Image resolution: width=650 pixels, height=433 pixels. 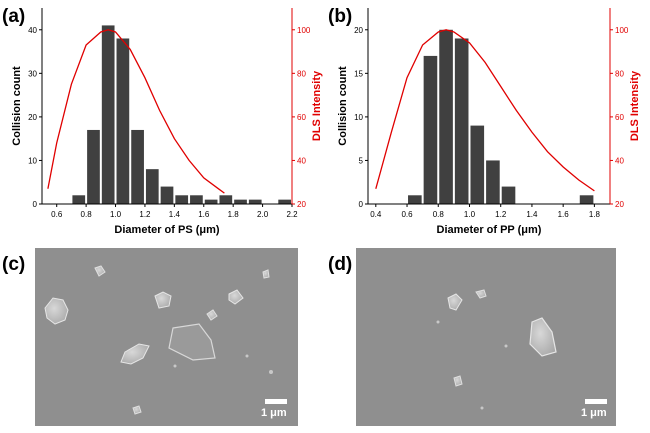 What do you see at coordinates (594, 413) in the screenshot?
I see `scale-label-d: 1 μm` at bounding box center [594, 413].